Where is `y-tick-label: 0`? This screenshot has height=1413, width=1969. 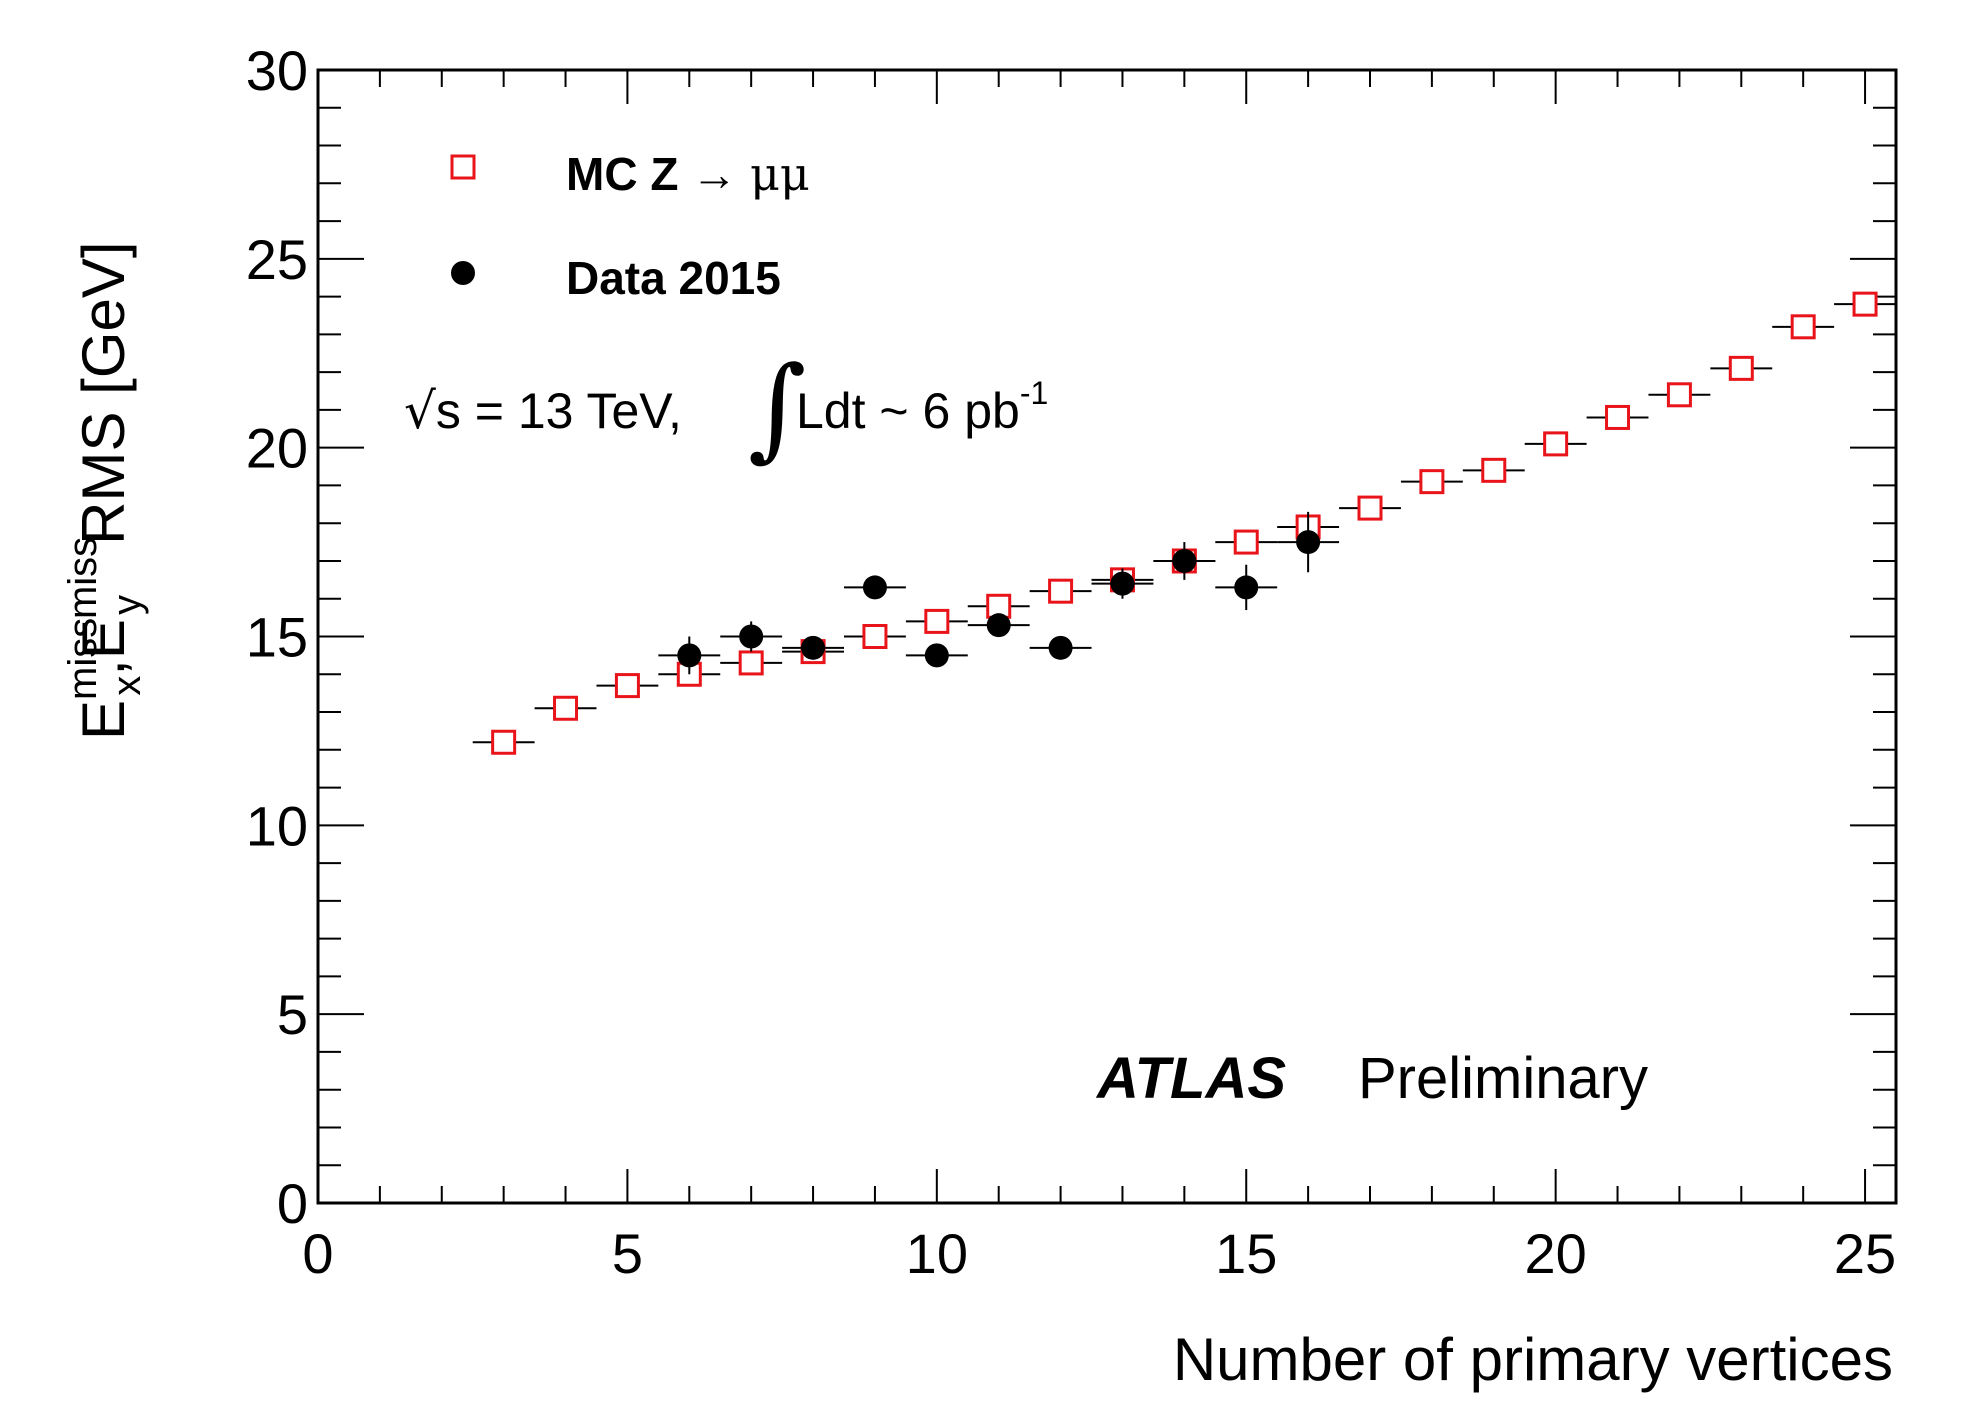 y-tick-label: 0 is located at coordinates (292, 1203).